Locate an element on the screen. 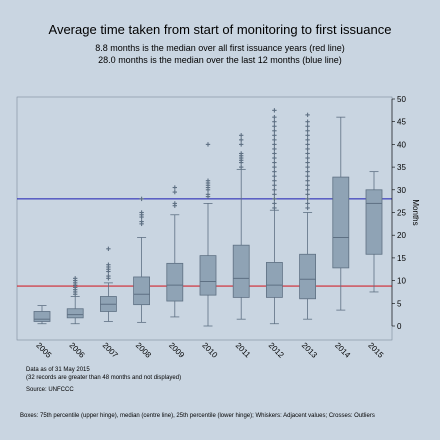 This screenshot has width=440, height=440. box-body-2010 is located at coordinates (208, 275).